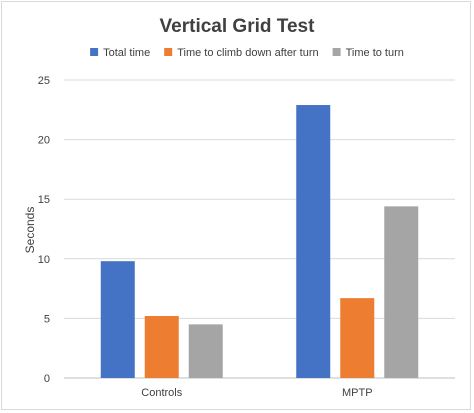 Image resolution: width=474 pixels, height=413 pixels. Describe the element at coordinates (44, 230) in the screenshot. I see `y-axis-ticks: 0 5 10 15 20 25` at that location.